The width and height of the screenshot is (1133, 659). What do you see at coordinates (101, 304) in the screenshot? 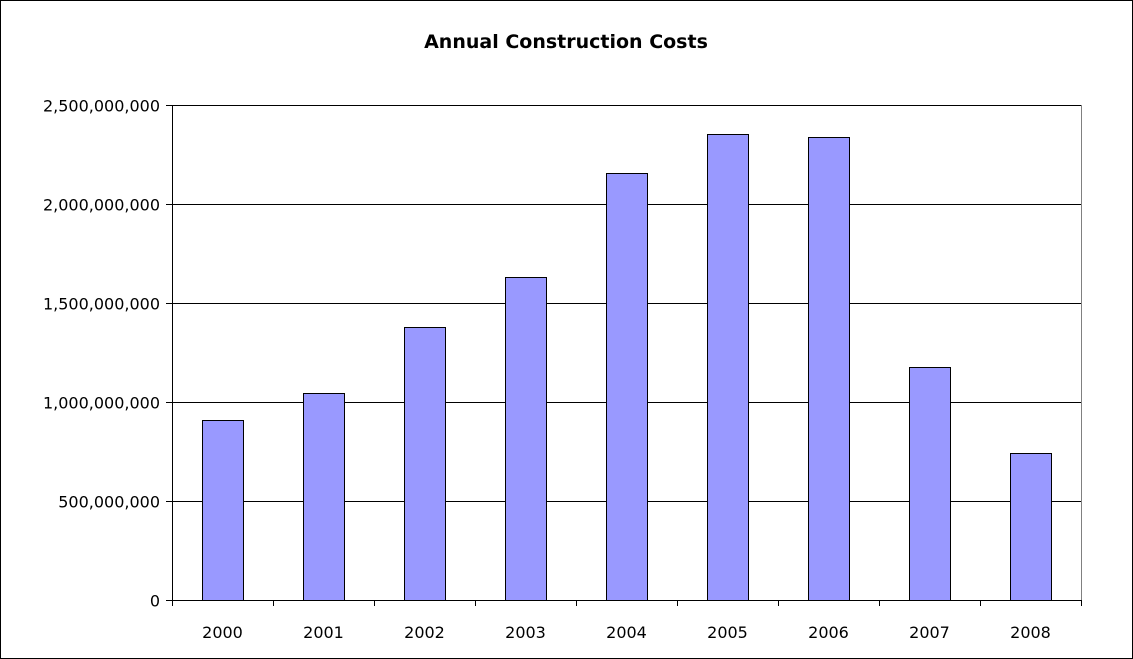
I see `y-tick-label: 1,500,000,000` at bounding box center [101, 304].